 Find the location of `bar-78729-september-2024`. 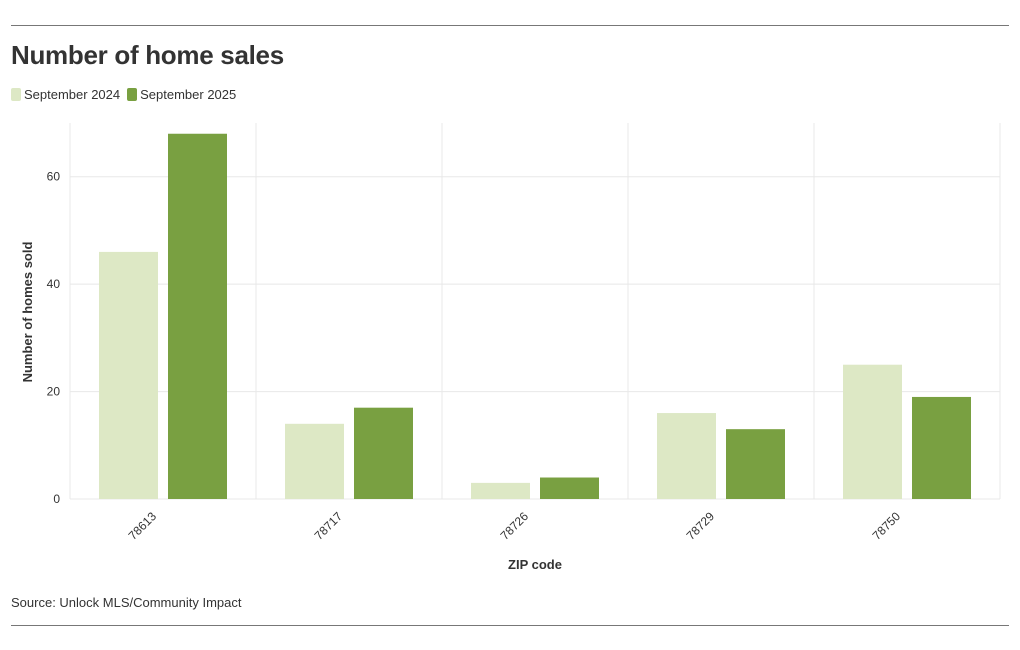

bar-78729-september-2024 is located at coordinates (686, 456).